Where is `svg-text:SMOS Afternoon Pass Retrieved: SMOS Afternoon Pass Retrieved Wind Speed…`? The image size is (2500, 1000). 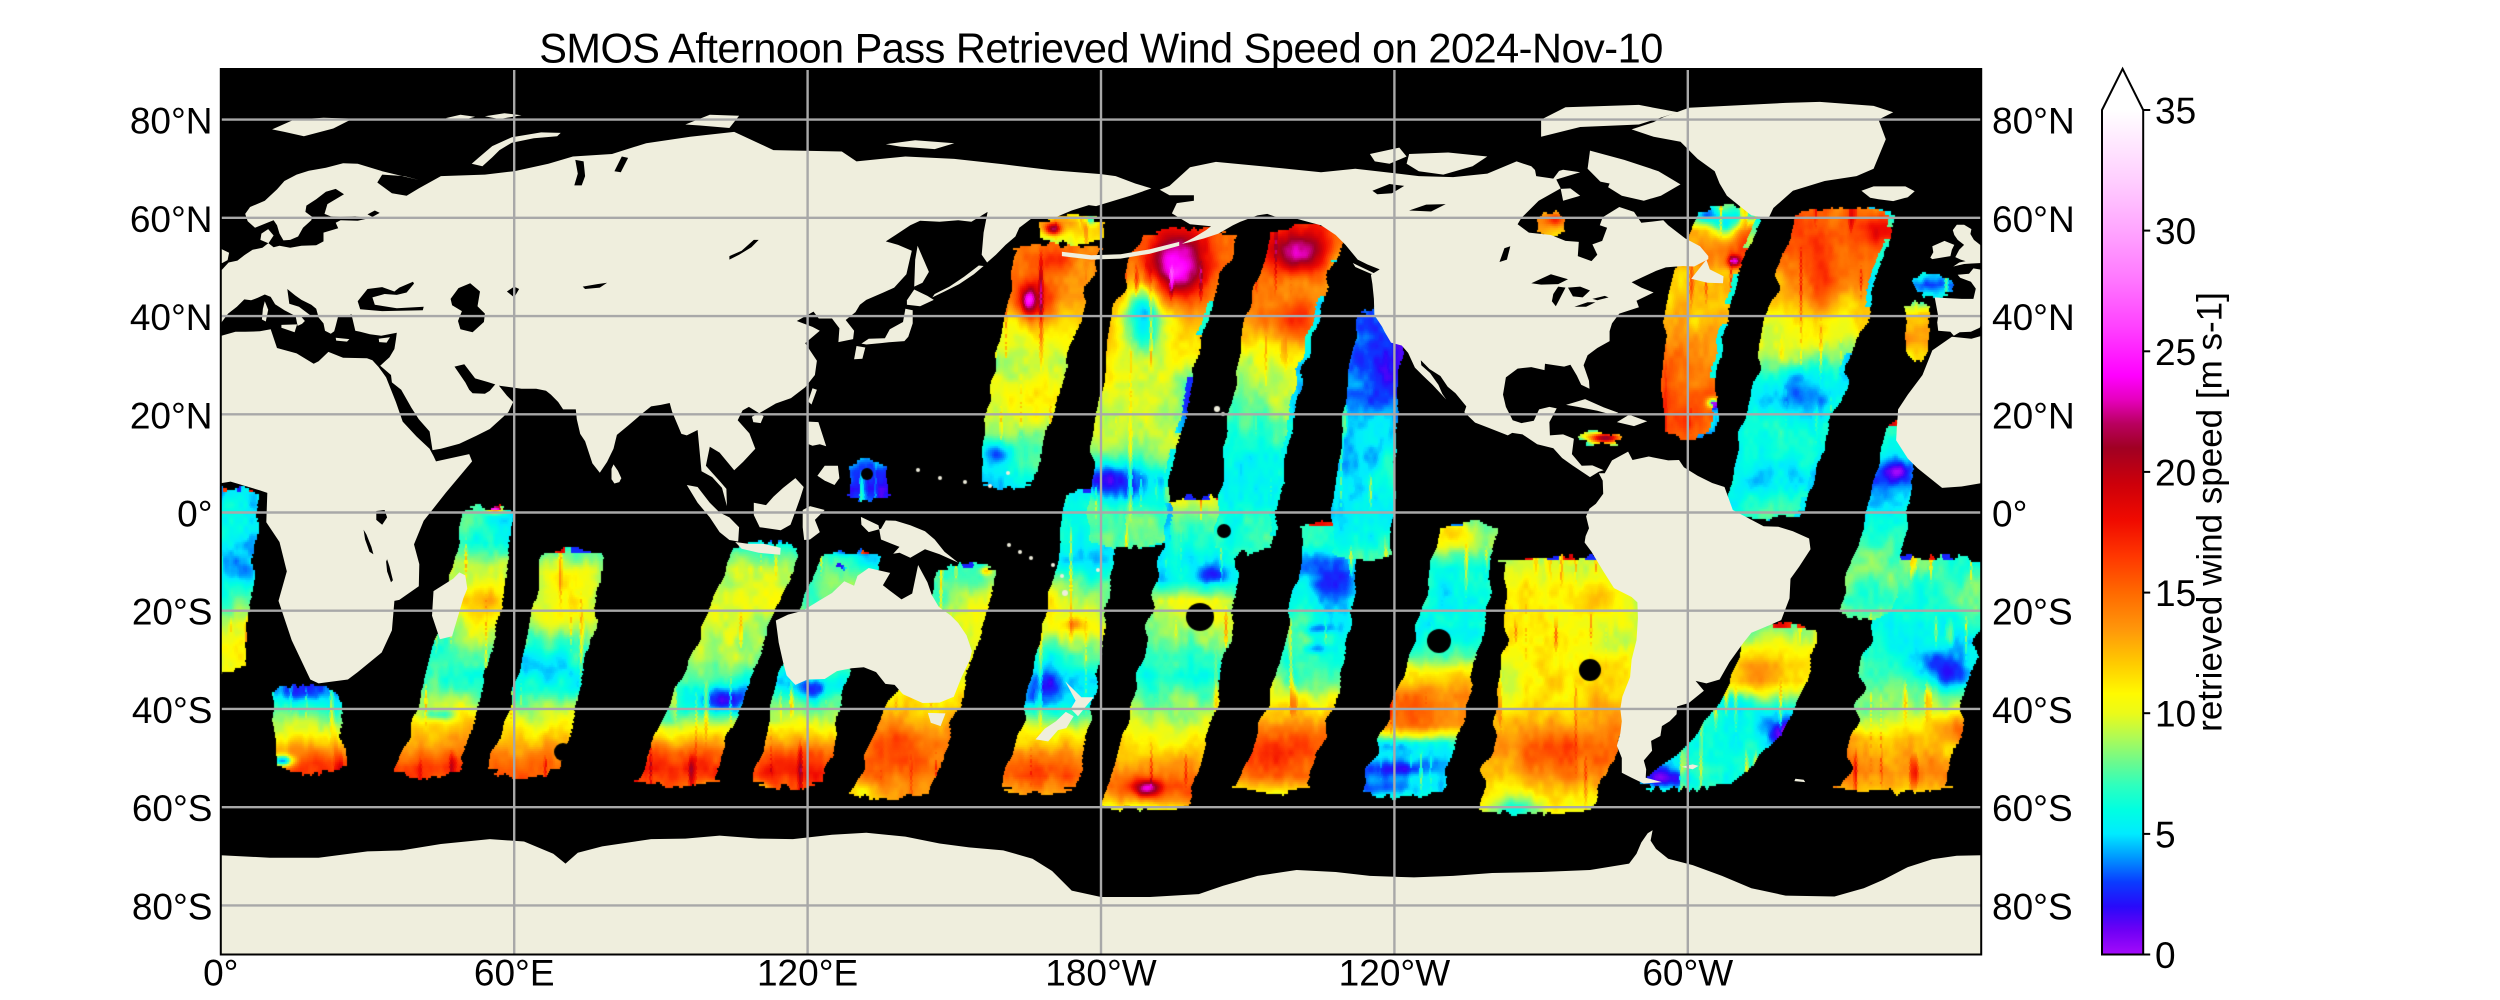
svg-text:SMOS Afternoon Pass Retrieved: SMOS Afternoon Pass Retrieved Wind Speed… is located at coordinates (1101, 48).